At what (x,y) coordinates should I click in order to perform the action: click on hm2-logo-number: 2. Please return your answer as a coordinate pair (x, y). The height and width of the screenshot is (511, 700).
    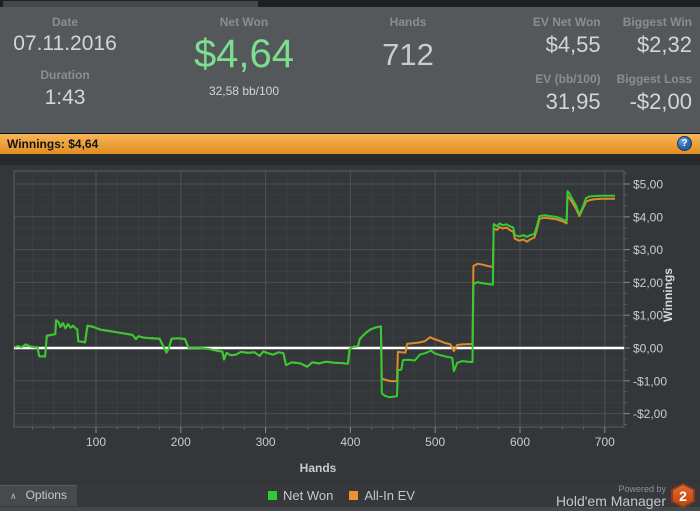
    Looking at the image, I should click on (683, 495).